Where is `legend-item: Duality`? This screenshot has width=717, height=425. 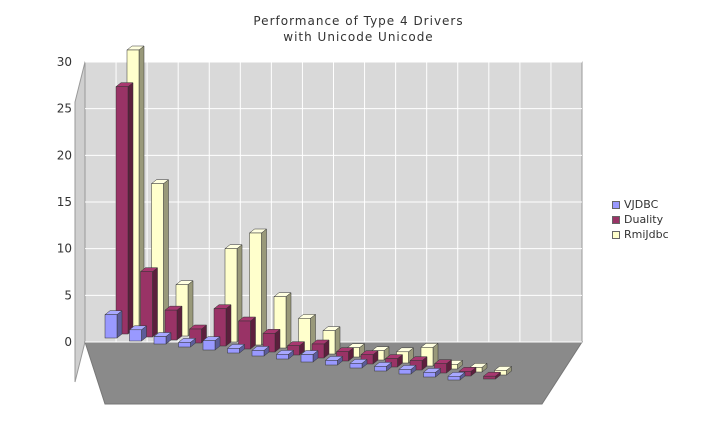
legend-item: Duality is located at coordinates (640, 219).